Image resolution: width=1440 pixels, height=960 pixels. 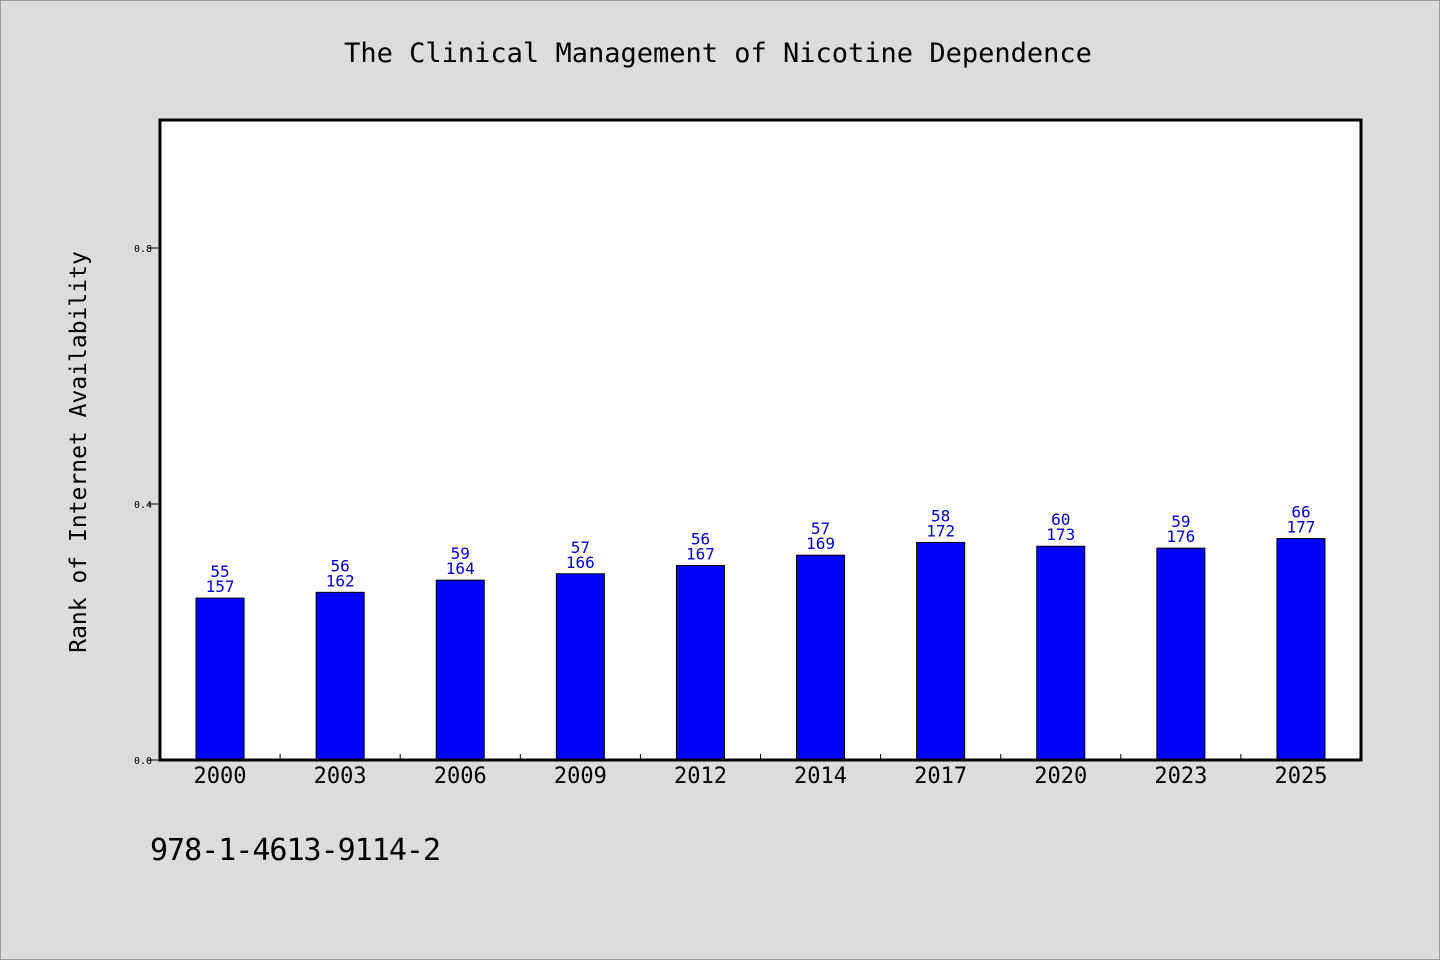 I want to click on x-tick-label: 2009, so click(x=580, y=776).